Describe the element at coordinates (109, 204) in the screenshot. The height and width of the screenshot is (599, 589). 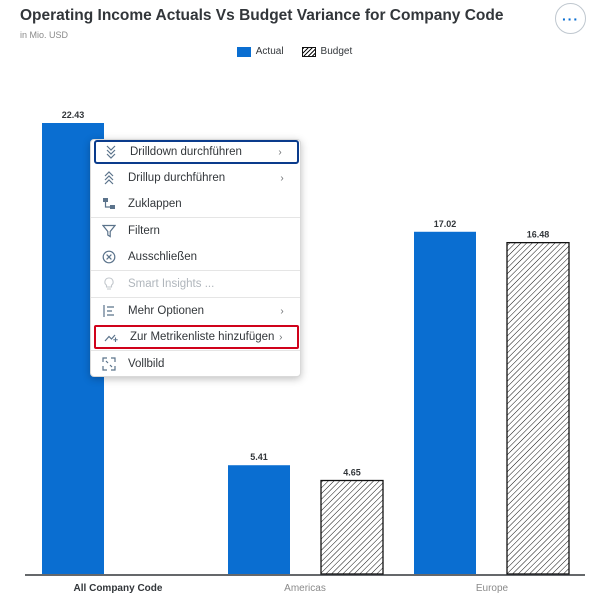
I see `collapse-hierarchy-icon` at that location.